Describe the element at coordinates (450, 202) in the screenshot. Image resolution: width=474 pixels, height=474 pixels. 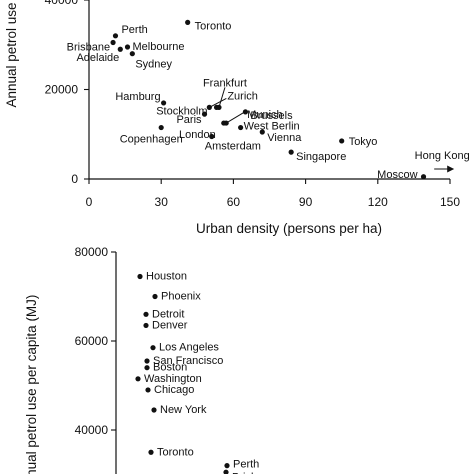
I see `top-x-tick-label: 150` at that location.